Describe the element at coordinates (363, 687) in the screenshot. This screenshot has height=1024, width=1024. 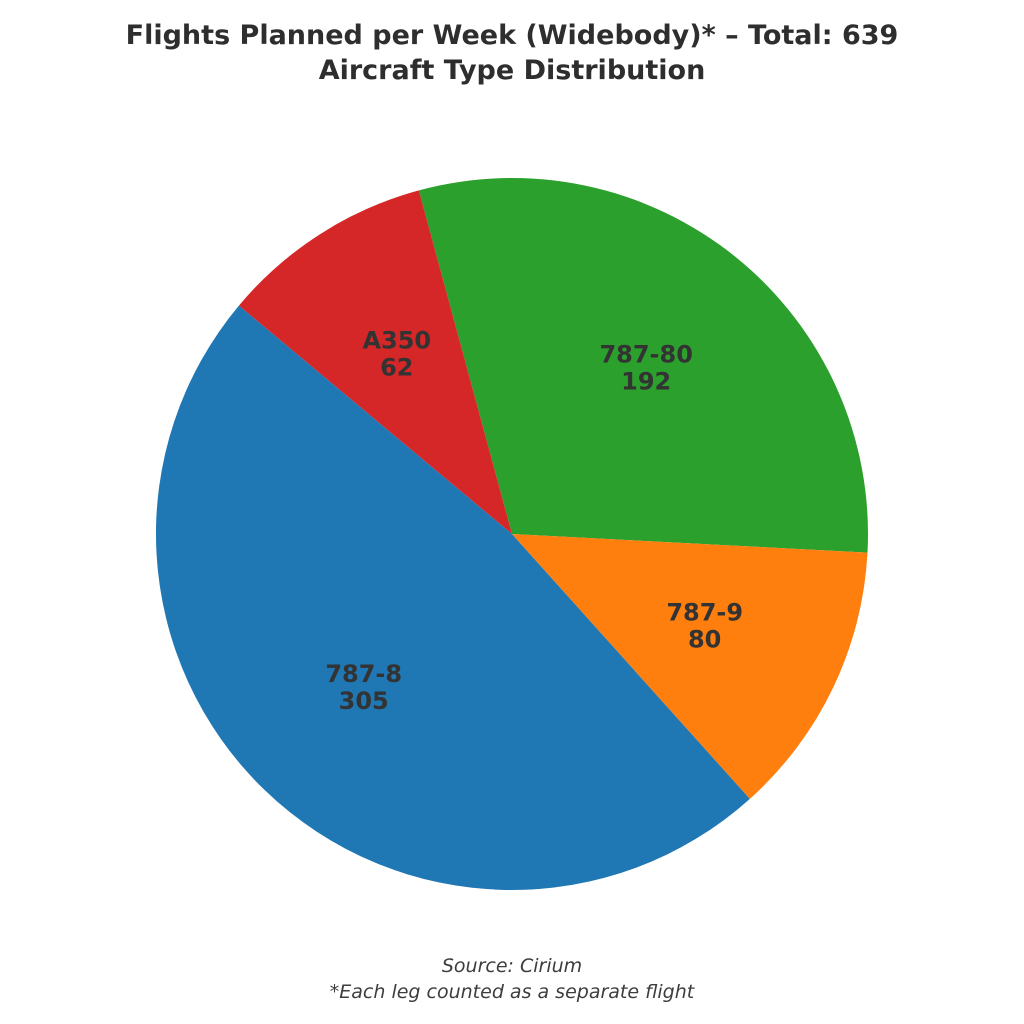
I see `slice-label-787-8: 787-8 305` at that location.